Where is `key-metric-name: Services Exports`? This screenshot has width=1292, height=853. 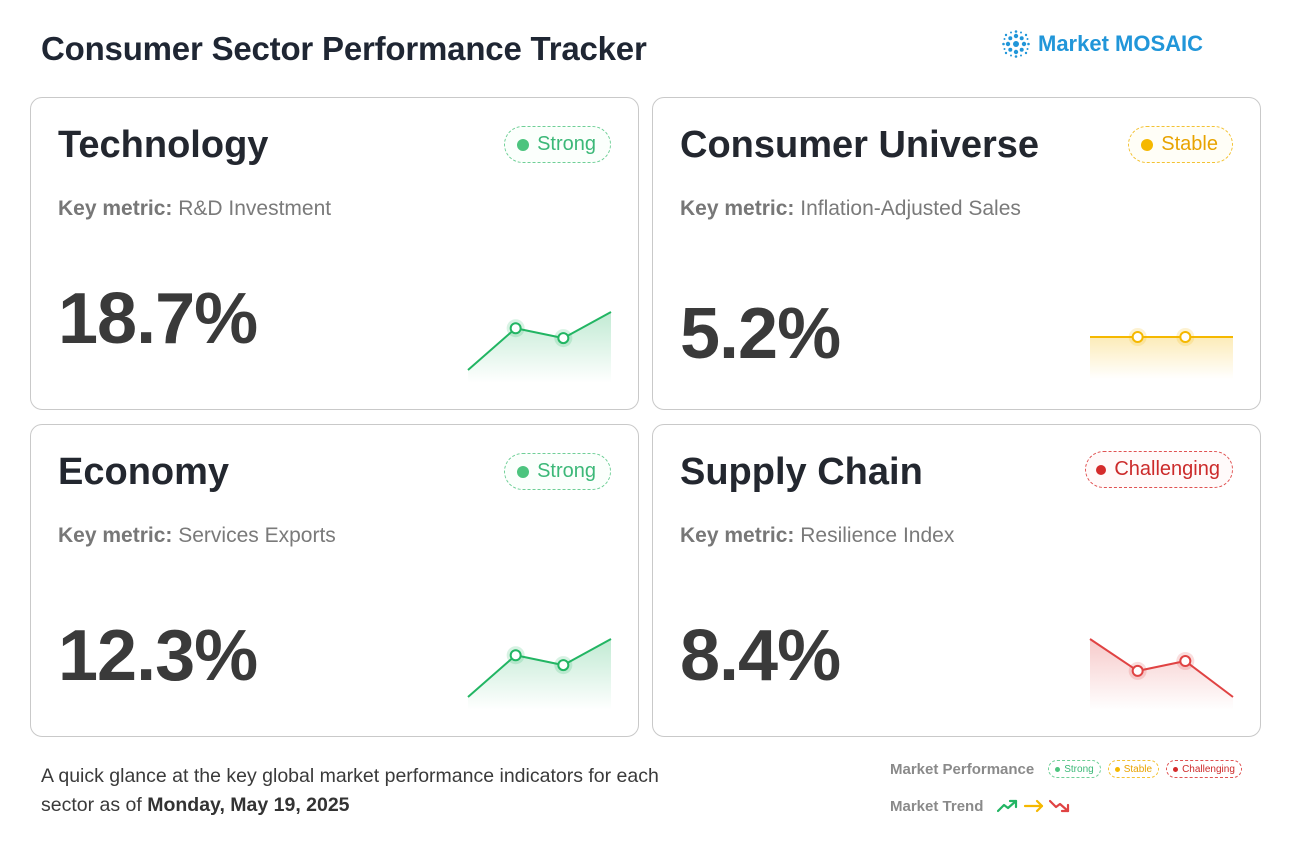
key-metric-name: Services Exports is located at coordinates (257, 535).